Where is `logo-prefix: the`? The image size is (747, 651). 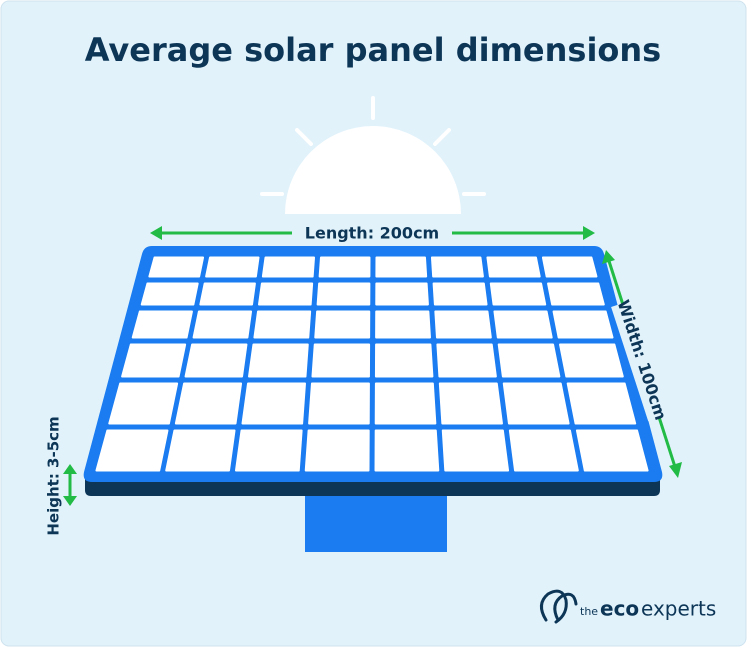 logo-prefix: the is located at coordinates (589, 611).